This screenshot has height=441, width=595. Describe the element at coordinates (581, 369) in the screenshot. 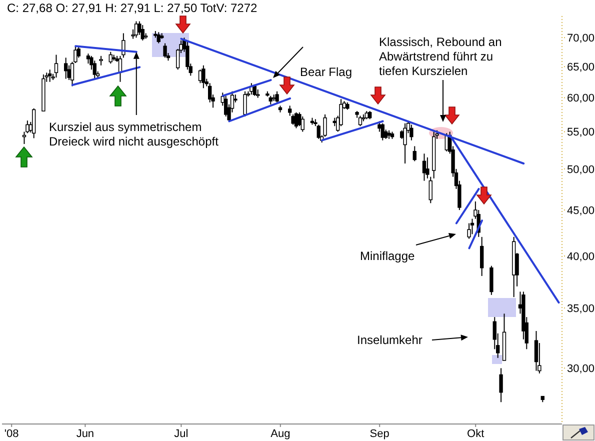

I see `y-tick-label: 30,00` at that location.